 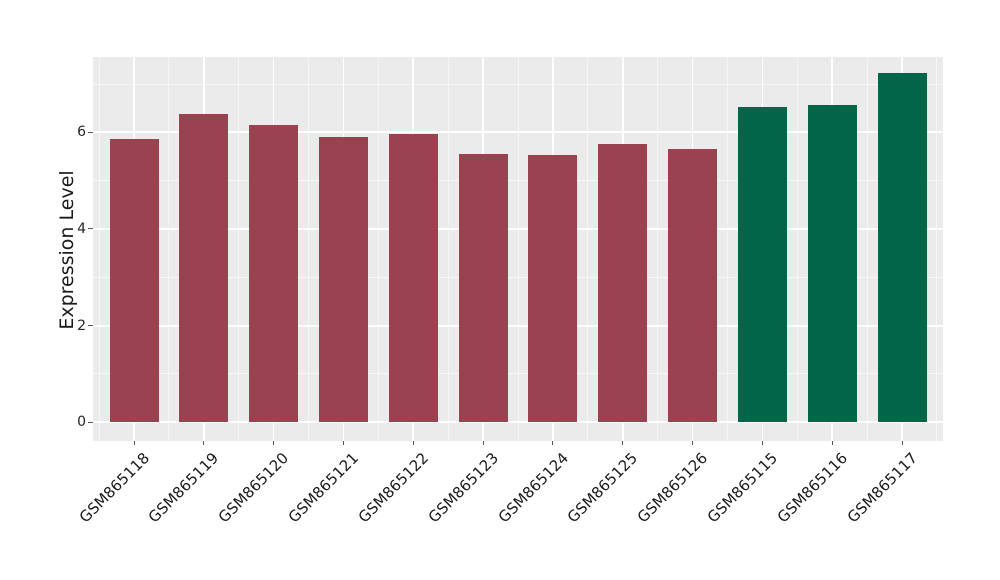 What do you see at coordinates (623, 283) in the screenshot?
I see `bar-GSM865125` at bounding box center [623, 283].